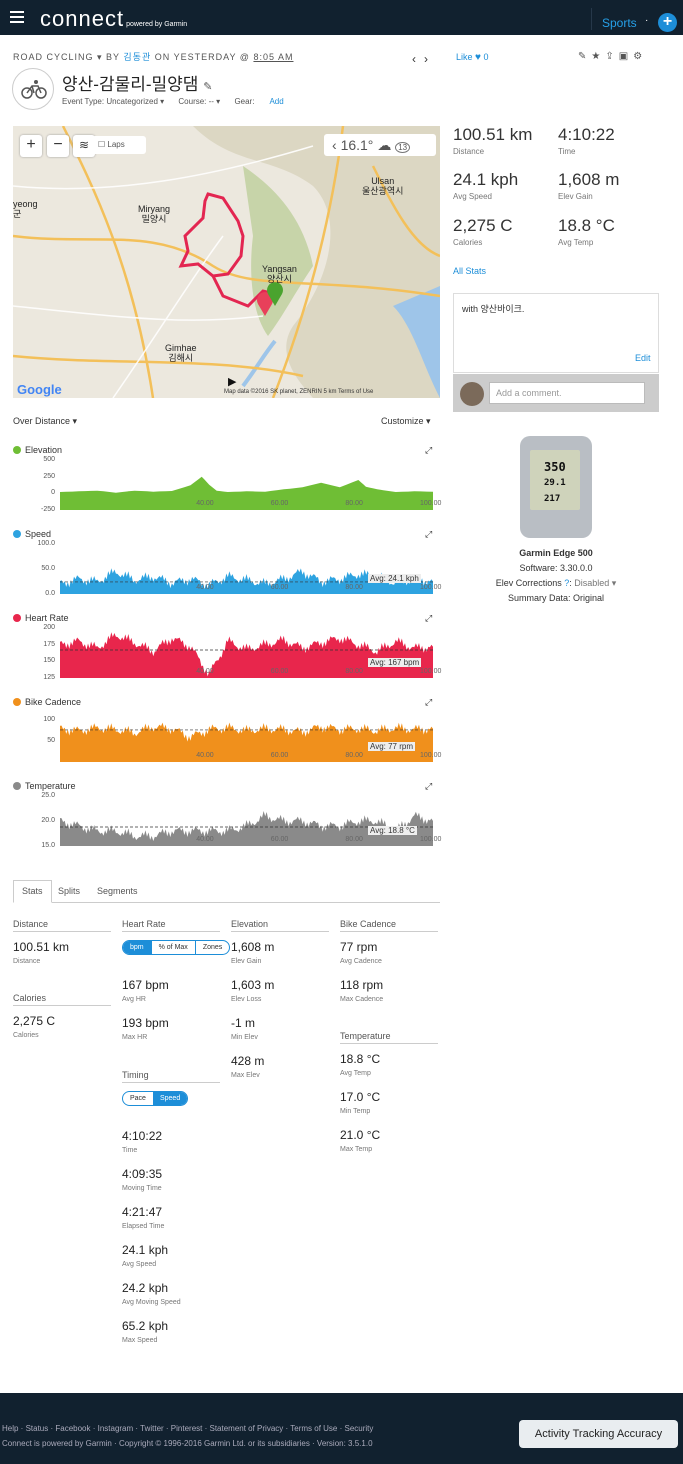 The height and width of the screenshot is (1464, 683). I want to click on heart-icon: ♥, so click(478, 57).